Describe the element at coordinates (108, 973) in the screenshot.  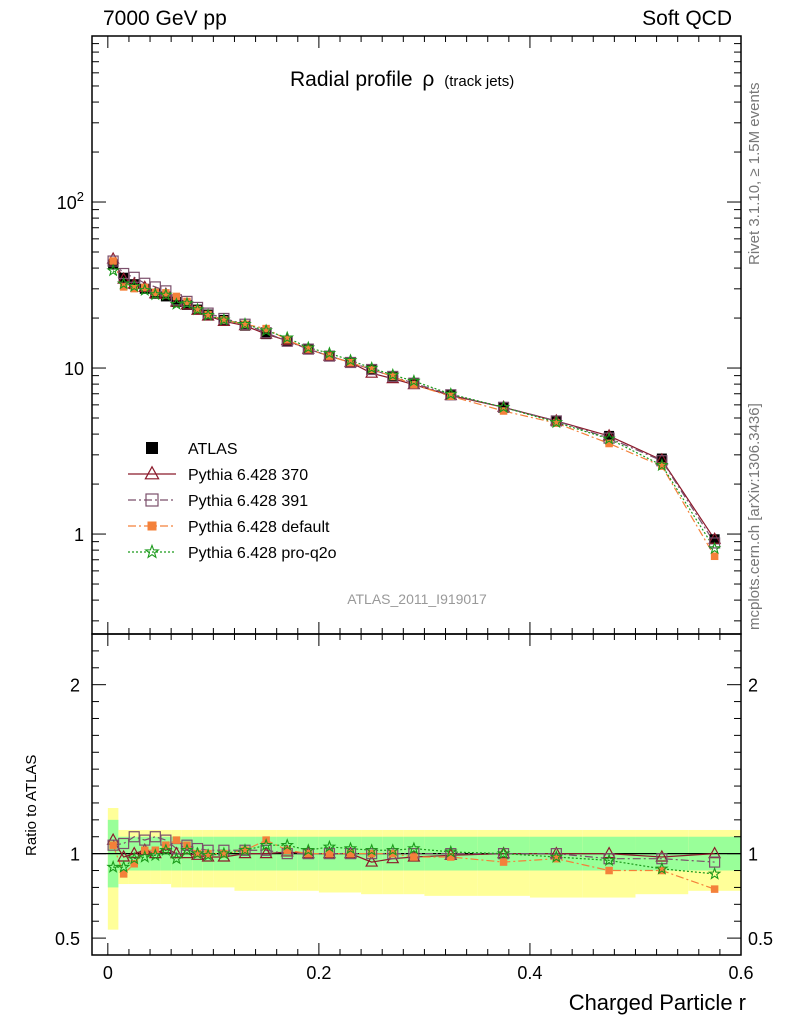
I see `x-tick-label: 0` at that location.